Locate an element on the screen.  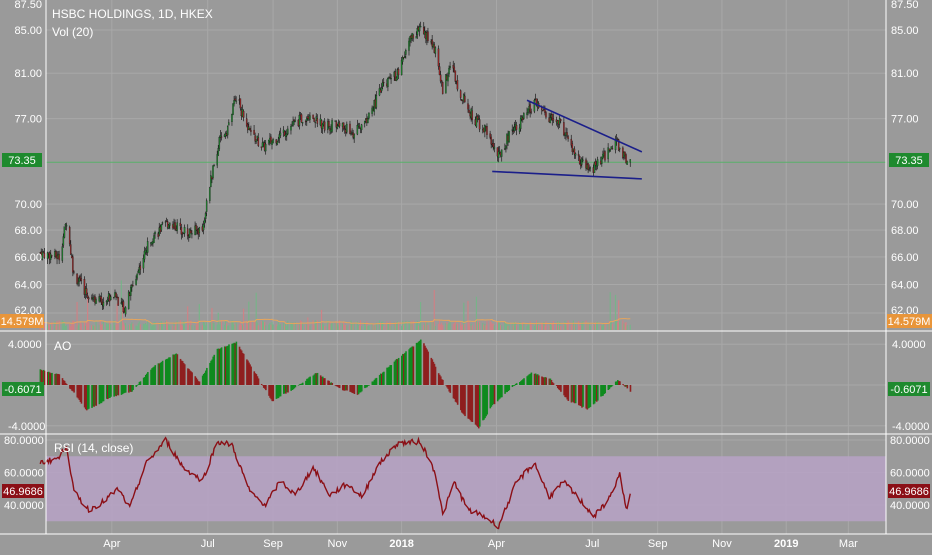
price-tick-label: 70.00 is located at coordinates (28, 205).